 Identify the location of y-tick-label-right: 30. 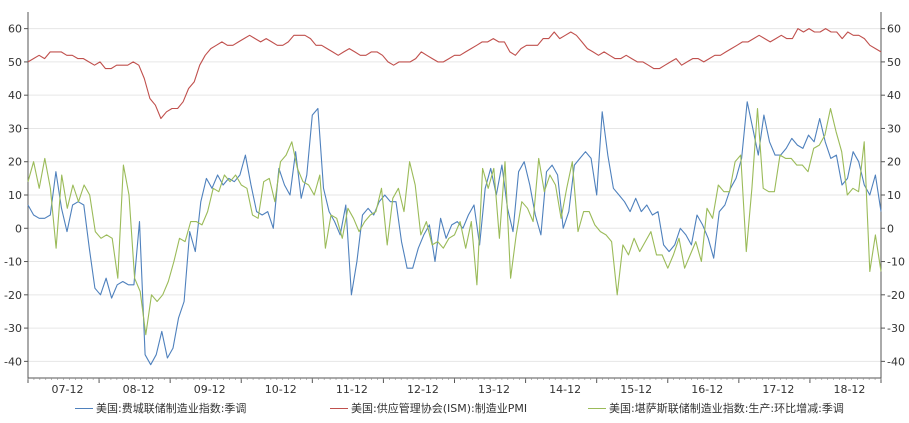
(894, 128).